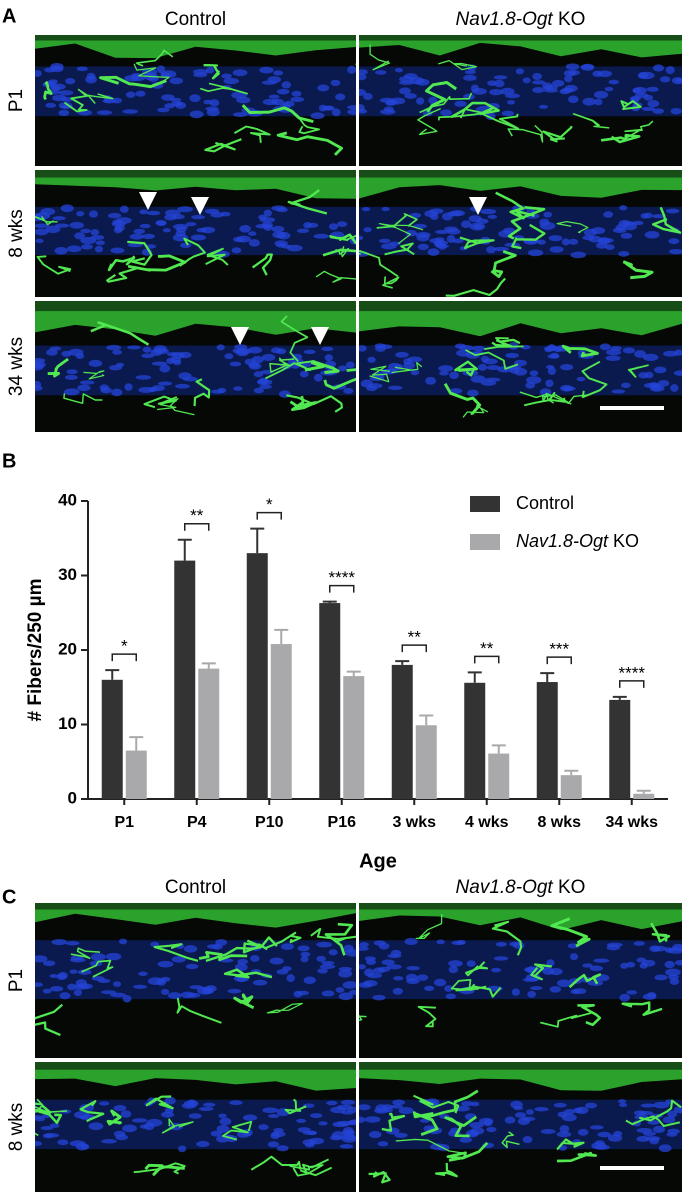  I want to click on significance-label: *, so click(124, 646).